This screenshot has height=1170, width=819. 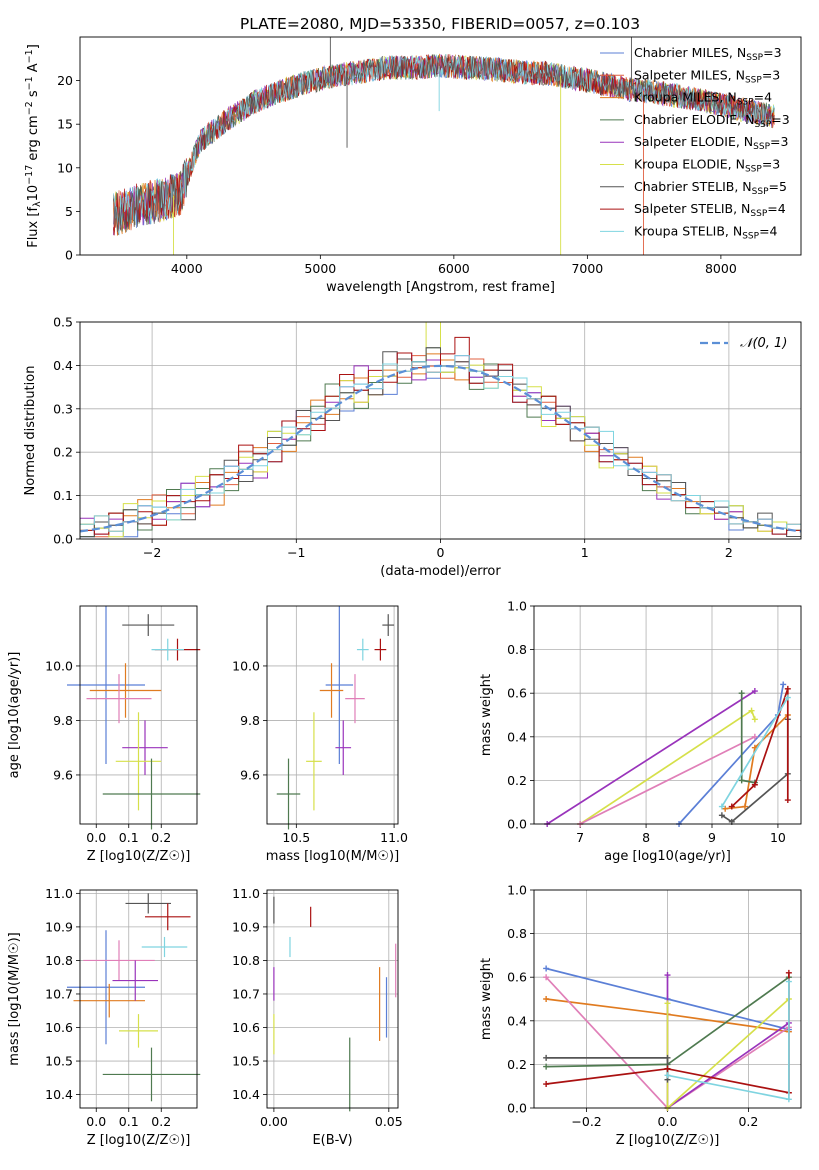 I want to click on weight-line-pink, so click(x=667, y=780).